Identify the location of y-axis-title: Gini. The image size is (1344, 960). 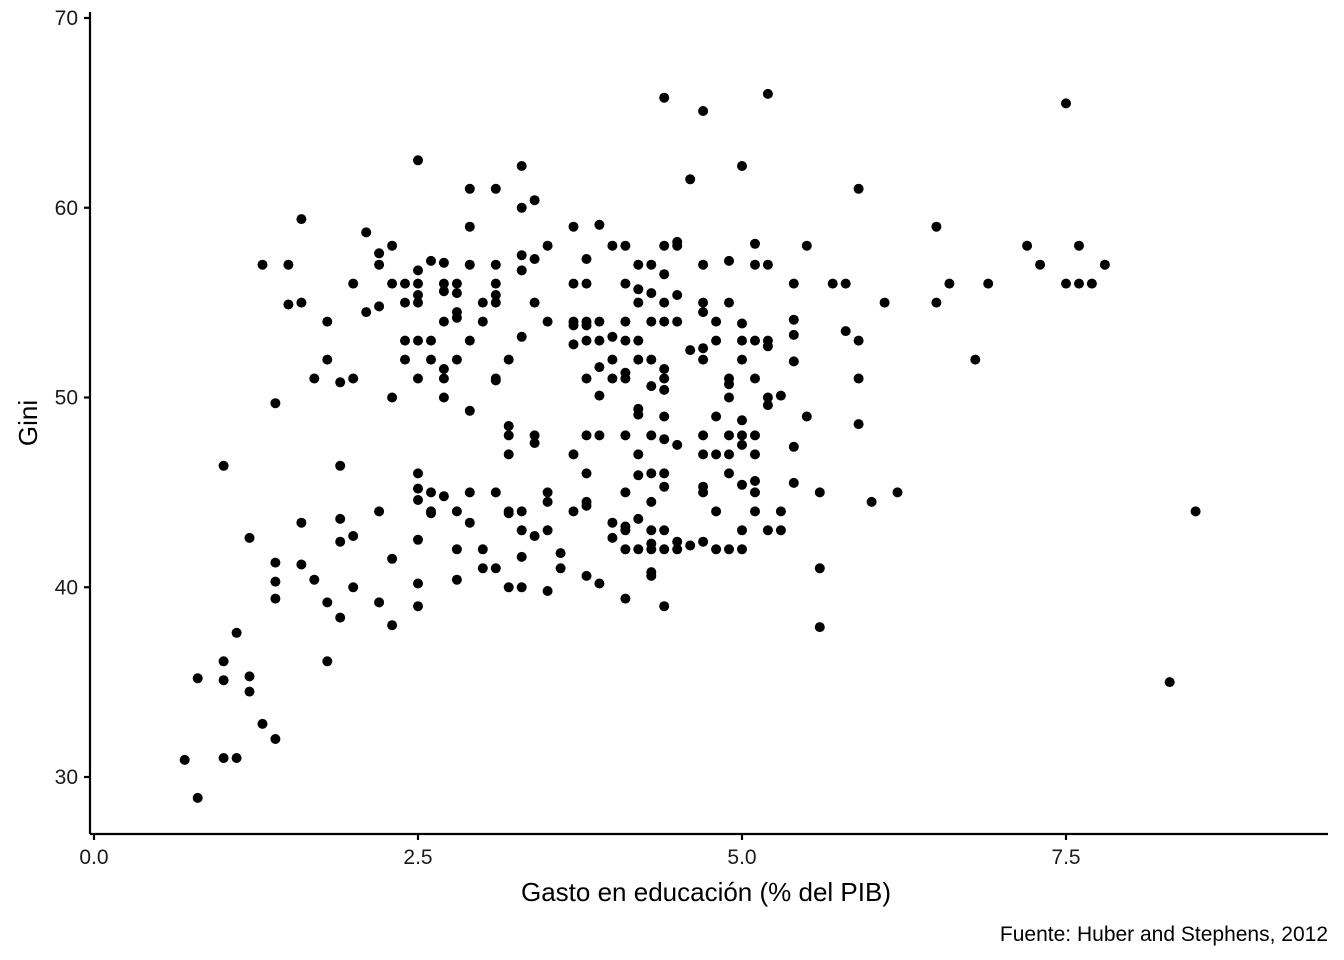
(28, 423).